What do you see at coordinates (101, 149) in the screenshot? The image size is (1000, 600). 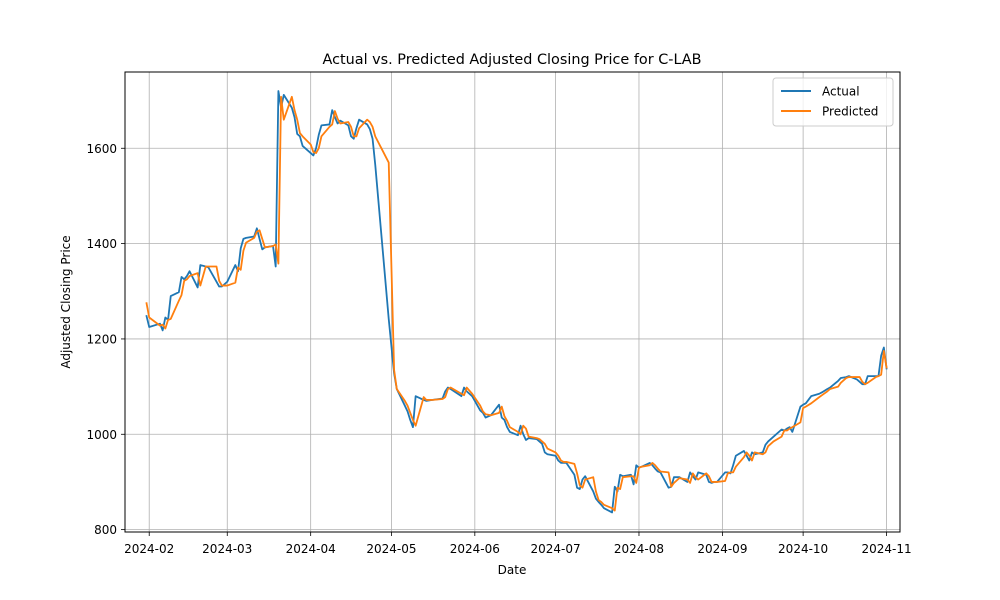 I see `y-tick-label: 1600` at bounding box center [101, 149].